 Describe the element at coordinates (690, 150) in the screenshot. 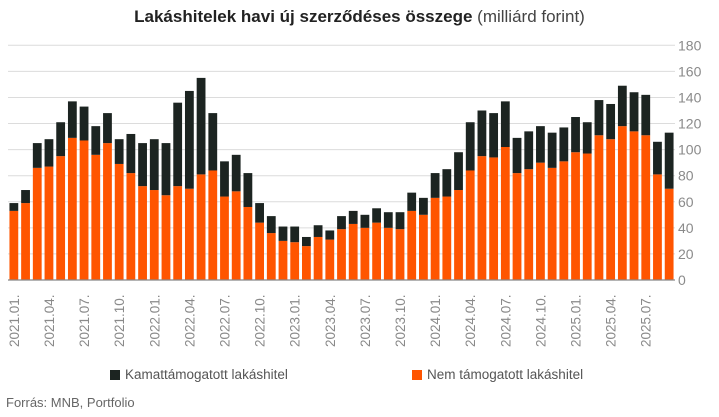

I see `y-tick-label: 100` at that location.